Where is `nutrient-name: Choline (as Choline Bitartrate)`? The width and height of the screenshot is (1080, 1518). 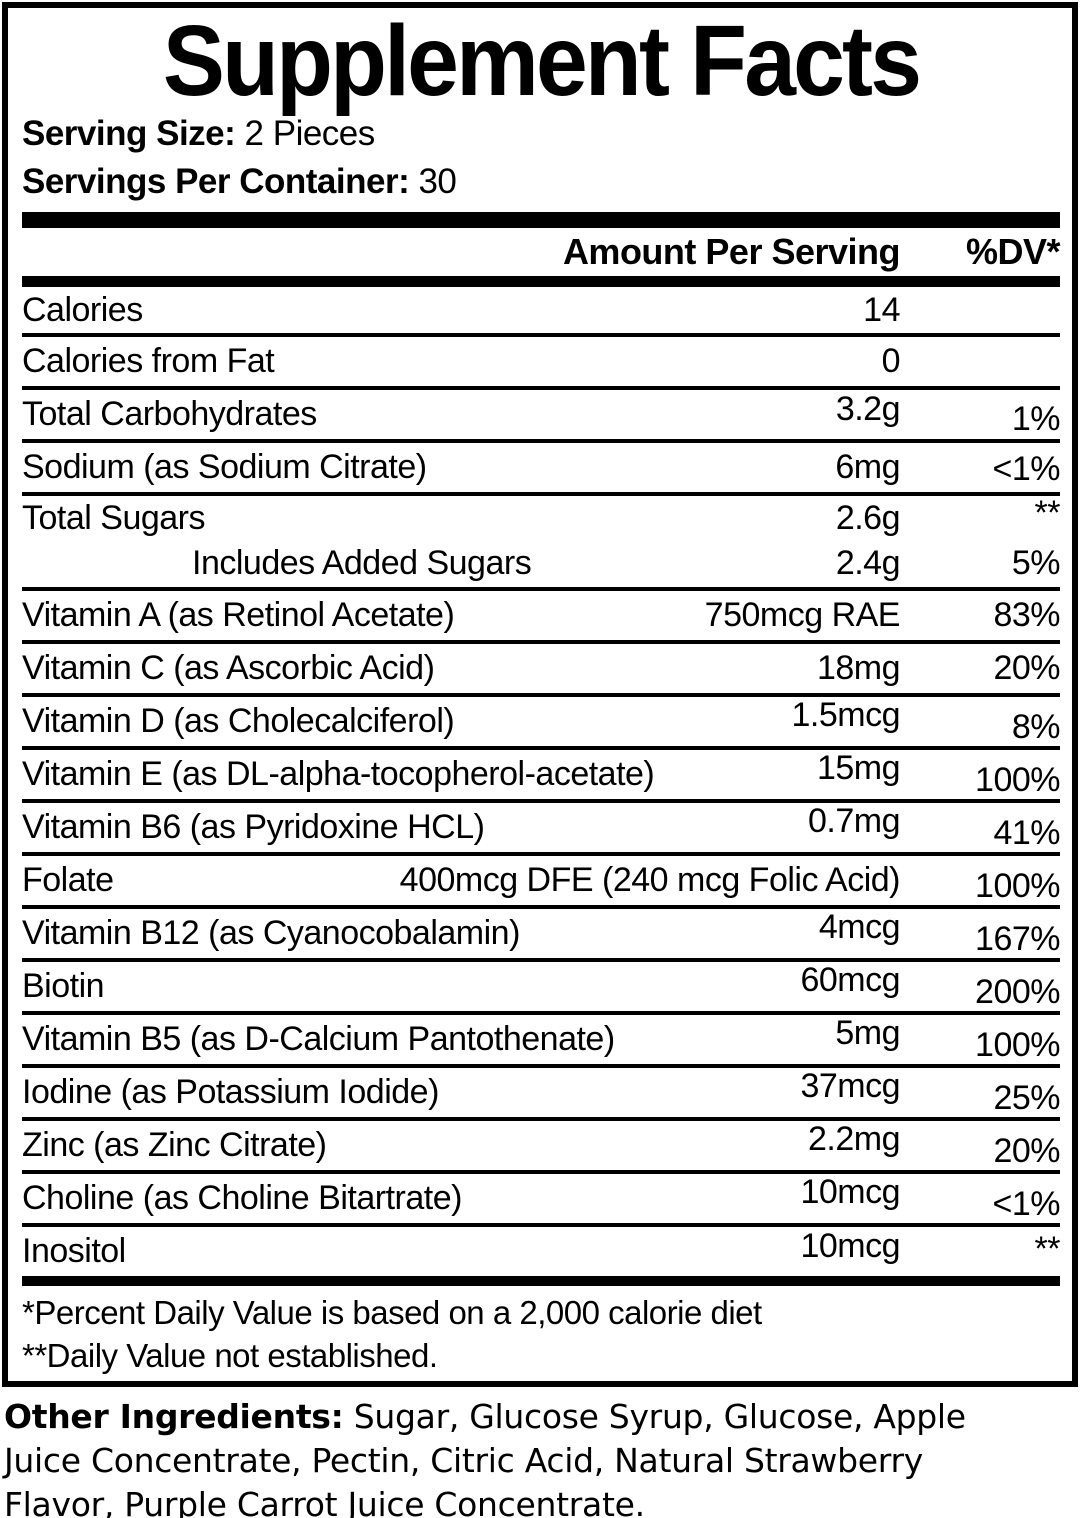 nutrient-name: Choline (as Choline Bitartrate) is located at coordinates (242, 1198).